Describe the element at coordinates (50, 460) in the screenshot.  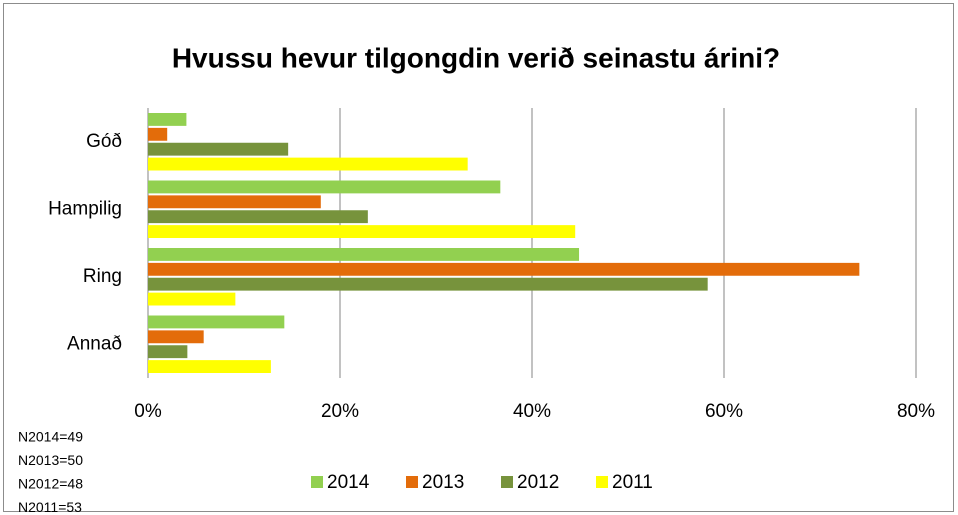
I see `note: N2013=50` at that location.